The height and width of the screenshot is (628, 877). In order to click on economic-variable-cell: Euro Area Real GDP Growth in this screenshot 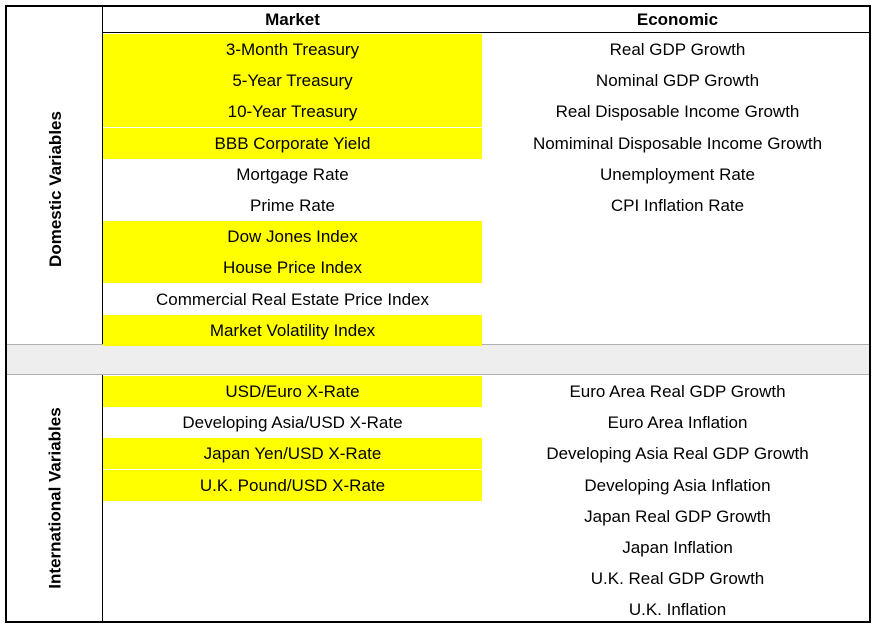, I will do `click(677, 391)`.